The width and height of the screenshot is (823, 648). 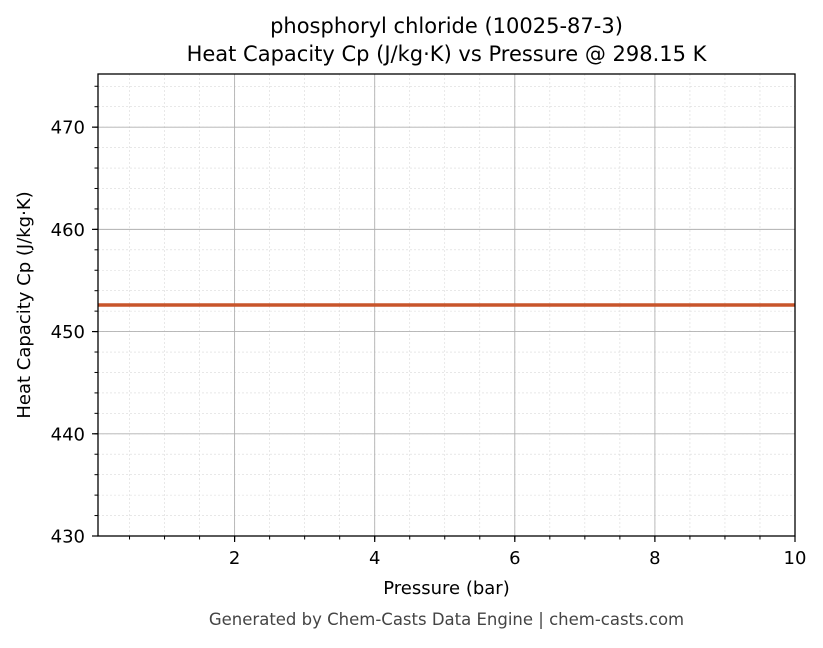 What do you see at coordinates (374, 558) in the screenshot?
I see `x-tick-label: 4` at bounding box center [374, 558].